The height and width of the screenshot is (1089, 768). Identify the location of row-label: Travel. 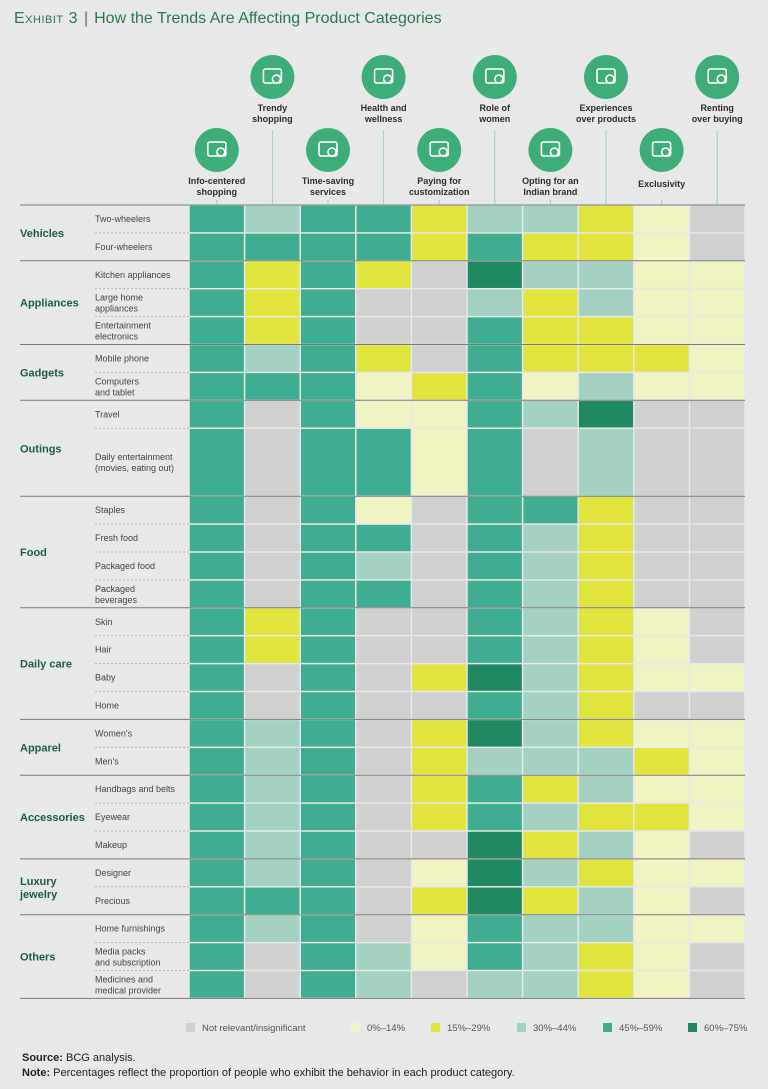
(107, 414).